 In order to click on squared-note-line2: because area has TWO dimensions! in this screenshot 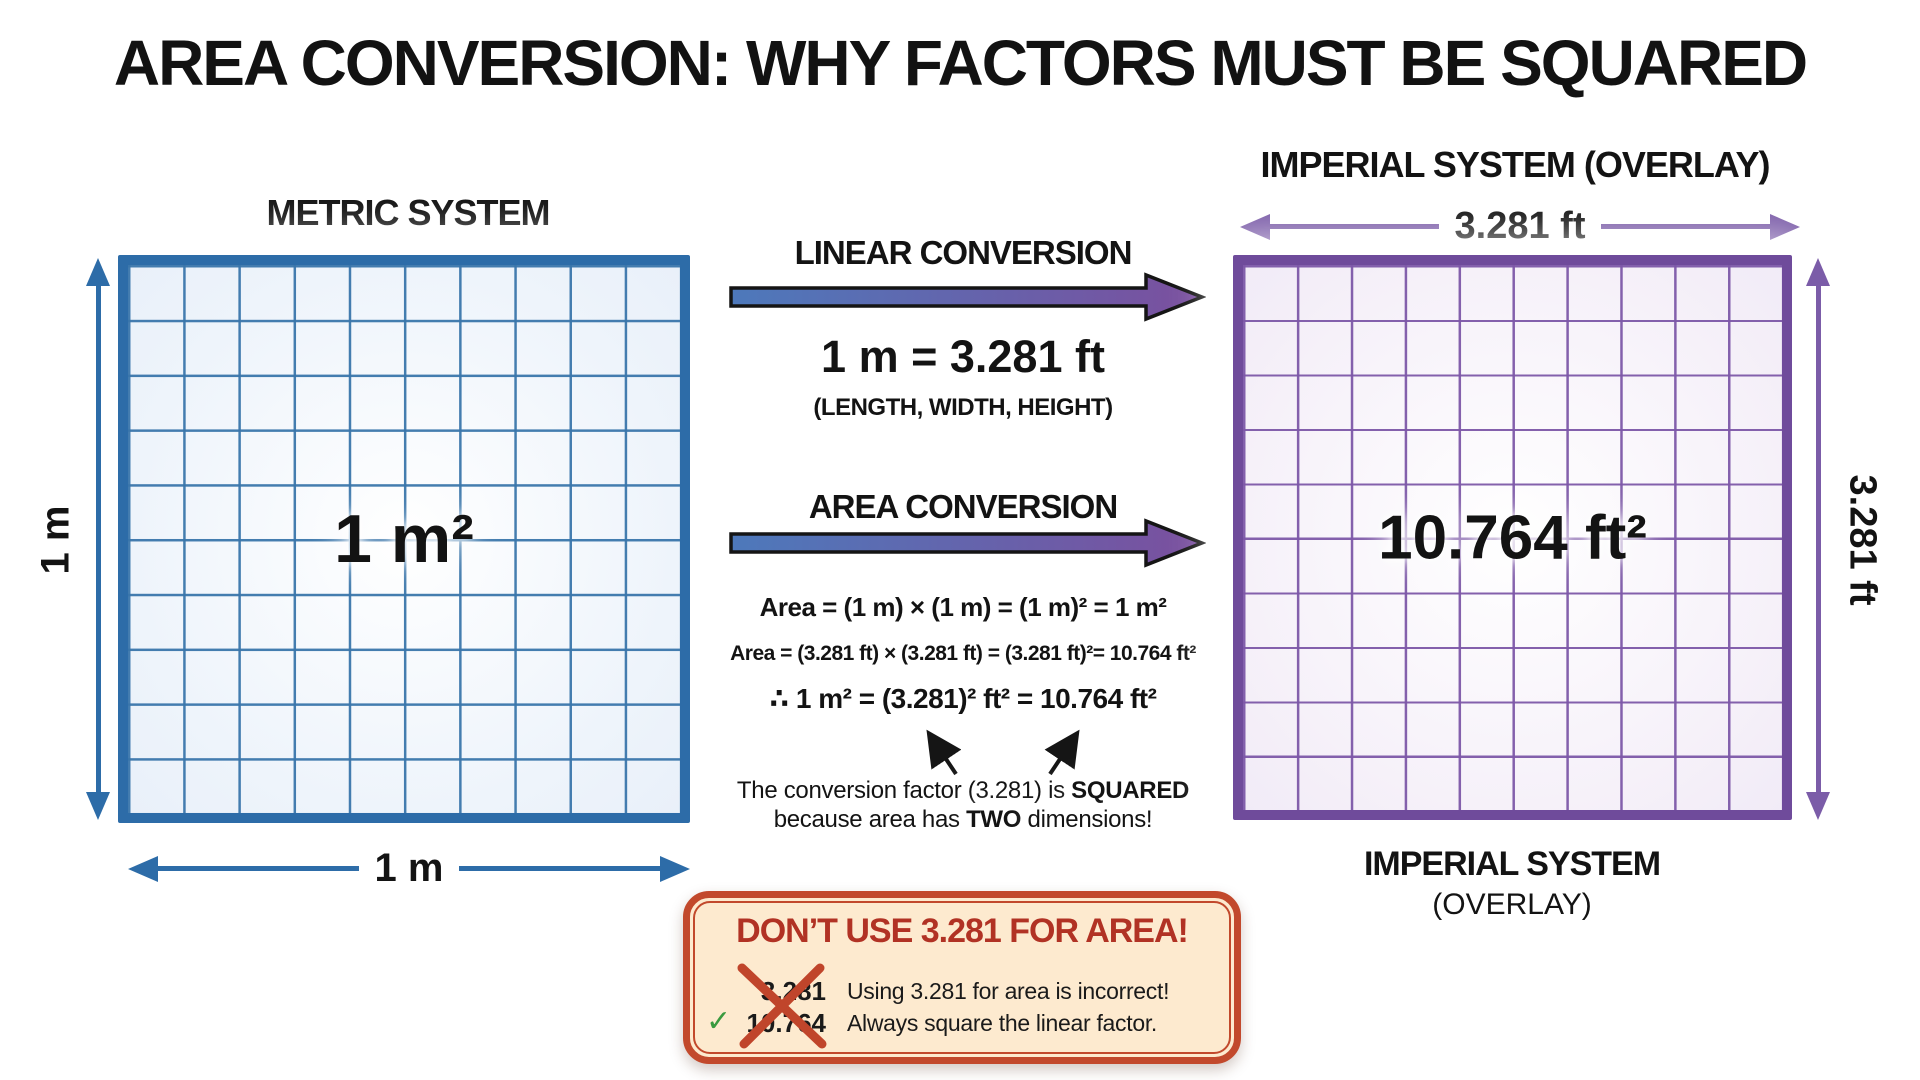, I will do `click(963, 820)`.